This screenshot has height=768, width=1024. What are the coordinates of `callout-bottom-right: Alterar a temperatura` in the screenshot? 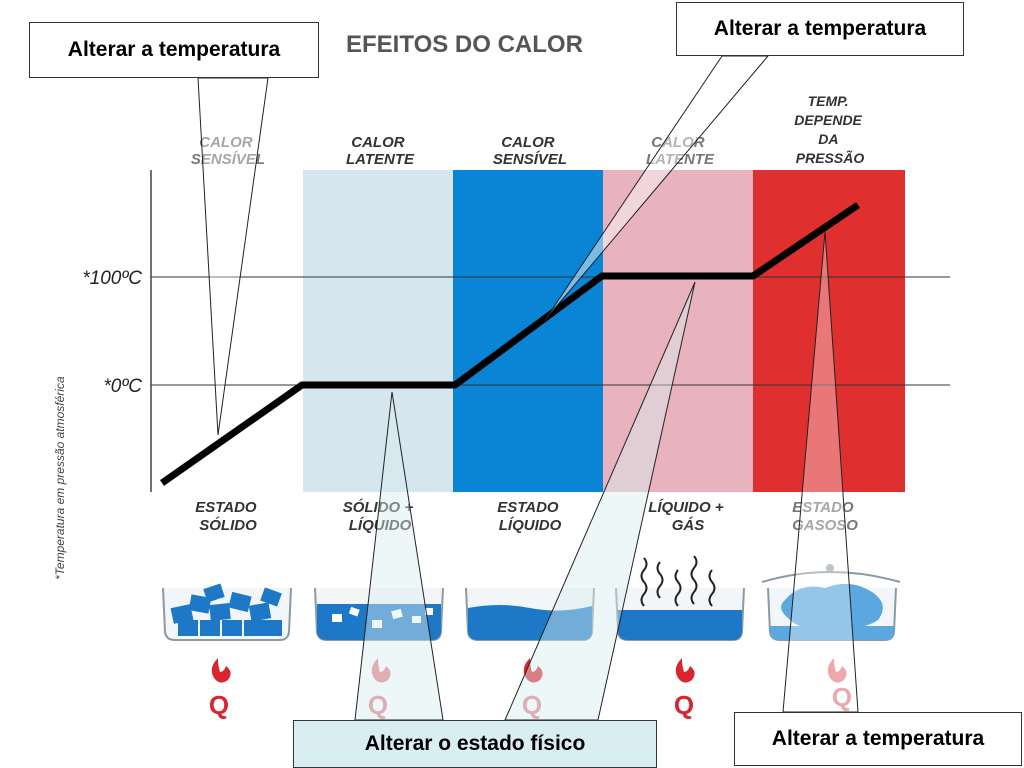 It's located at (878, 739).